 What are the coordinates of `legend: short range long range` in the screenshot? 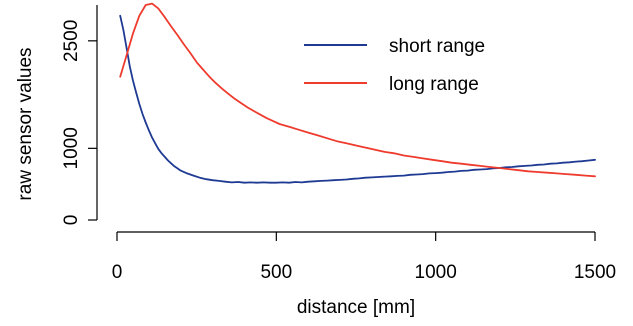 It's located at (394, 65).